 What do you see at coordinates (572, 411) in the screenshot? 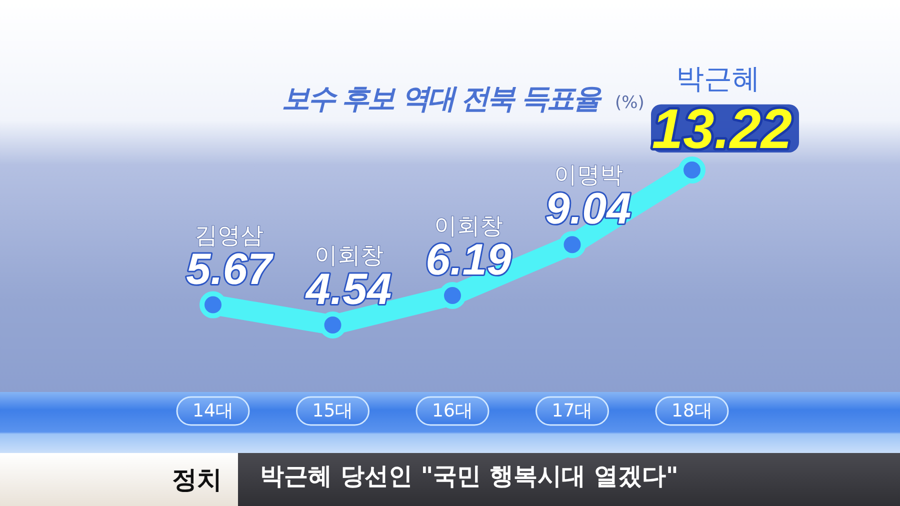
I see `x-tick-label: 17대` at bounding box center [572, 411].